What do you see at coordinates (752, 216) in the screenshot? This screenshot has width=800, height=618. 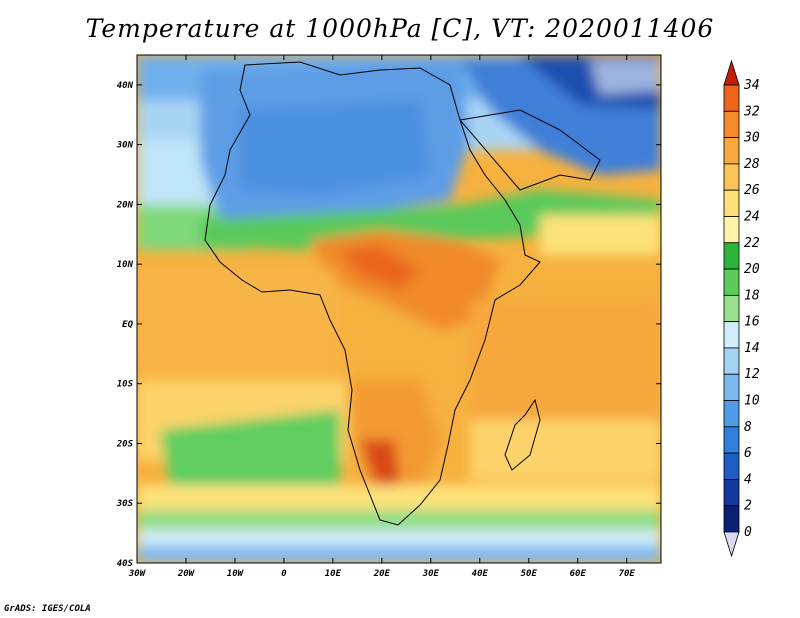 I see `colorbar-label: 24` at bounding box center [752, 216].